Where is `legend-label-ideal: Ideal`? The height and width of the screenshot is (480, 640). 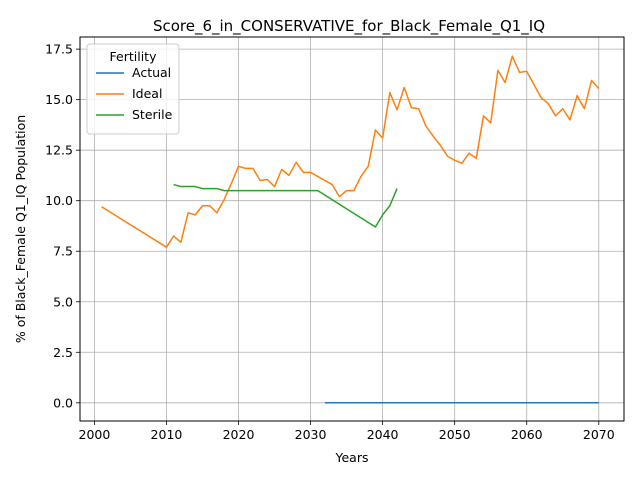 legend-label-ideal: Ideal is located at coordinates (147, 93).